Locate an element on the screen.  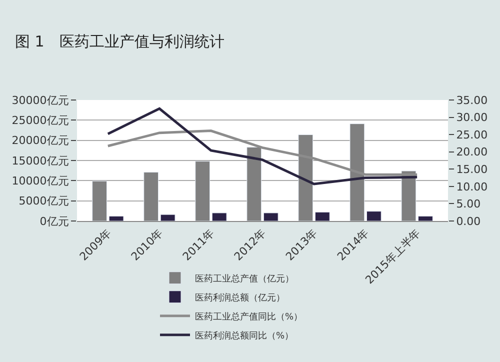
y2-tick-label: 5.00 is located at coordinates (468, 204).